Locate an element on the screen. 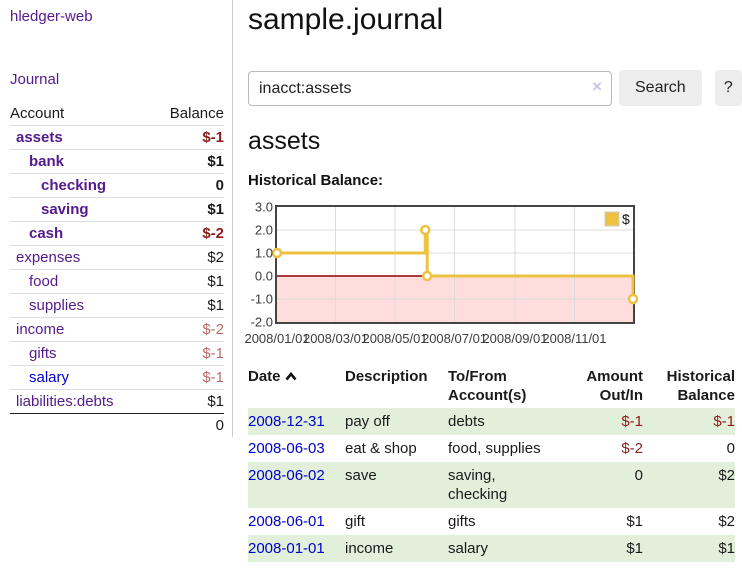 This screenshot has width=742, height=582. account-balance: $2 is located at coordinates (187, 257).